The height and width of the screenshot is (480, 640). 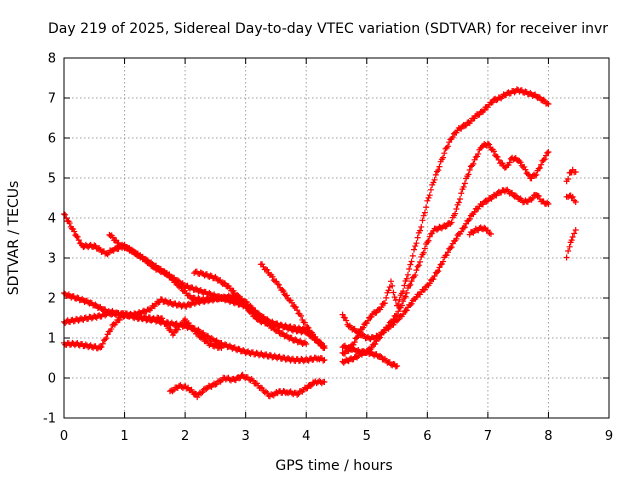 What do you see at coordinates (185, 436) in the screenshot?
I see `x-tick-label: 2` at bounding box center [185, 436].